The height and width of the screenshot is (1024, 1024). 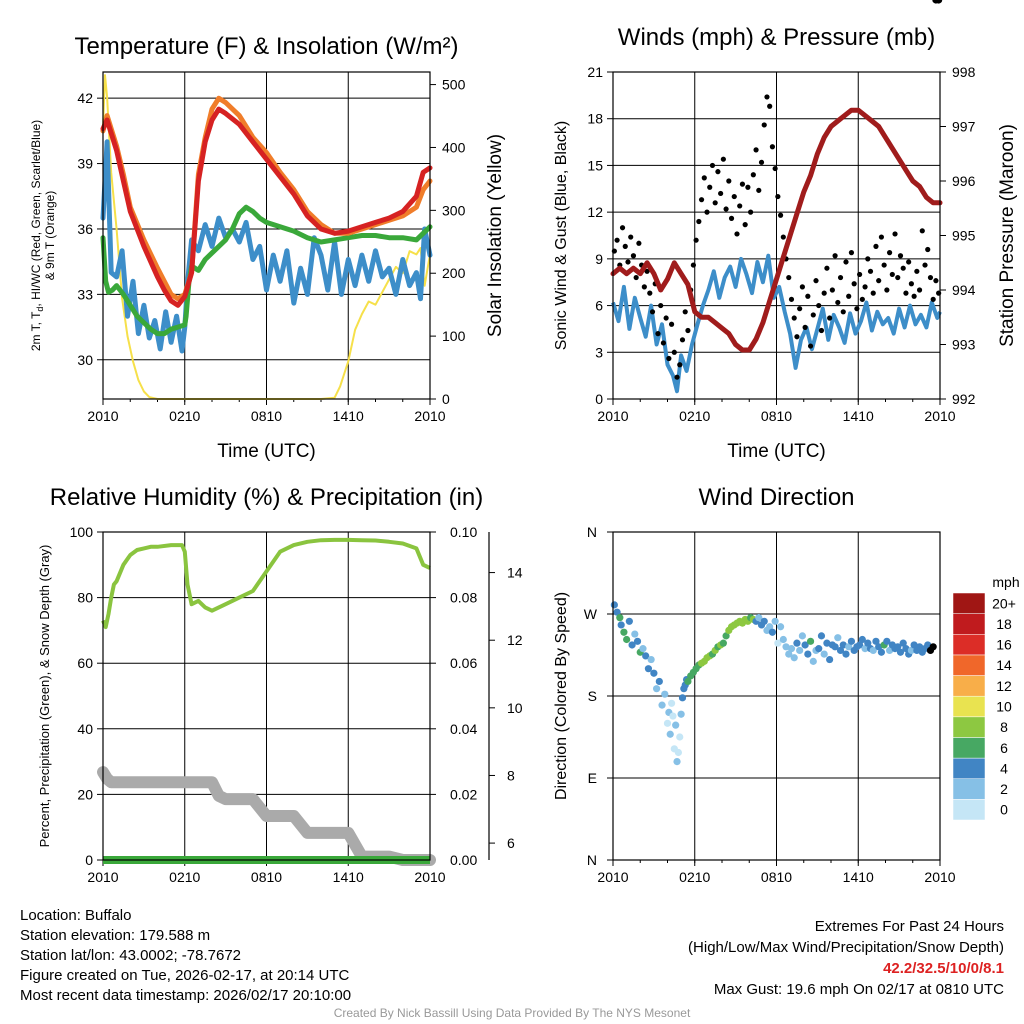 What do you see at coordinates (454, 210) in the screenshot?
I see `y-right-tick-label: 300` at bounding box center [454, 210].